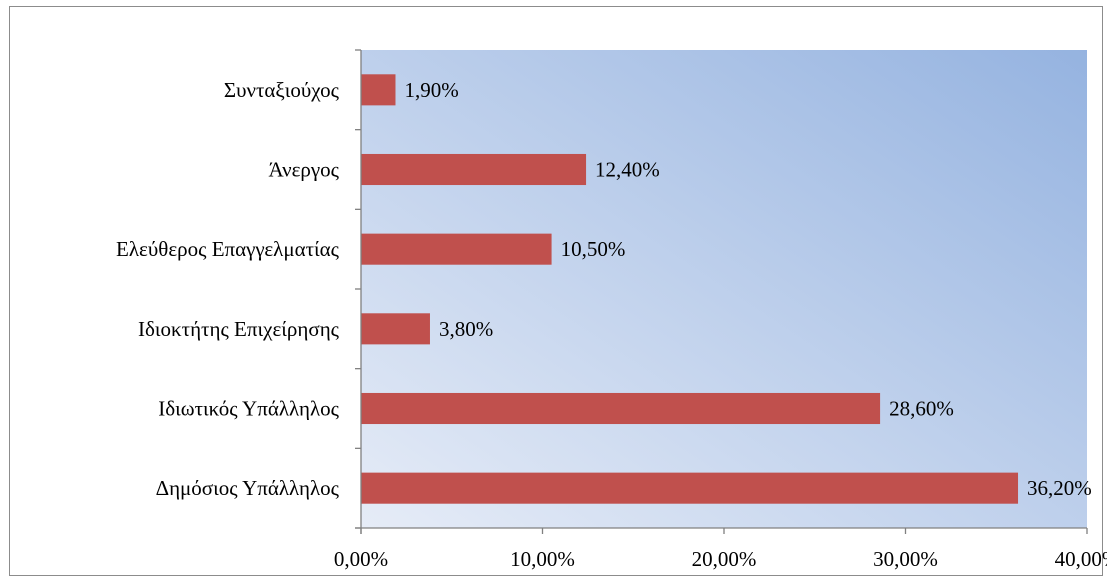  I want to click on category-label-3: Ιδιοκτήτης Επιχείρησης, so click(239, 329).